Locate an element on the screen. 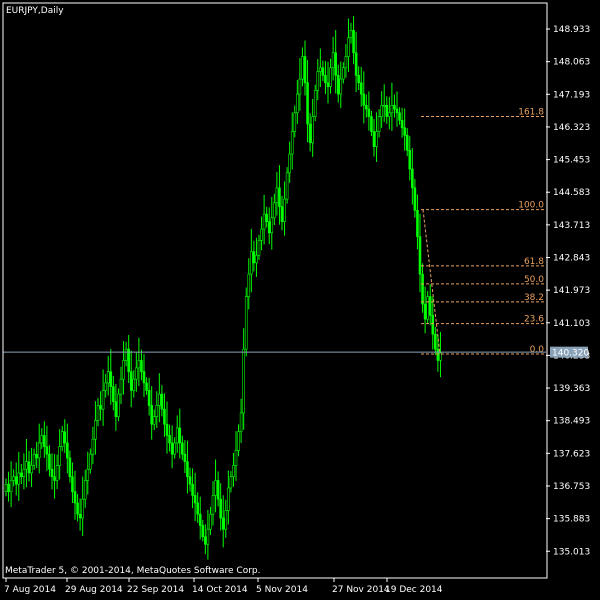  y-tick-label: 136.753 is located at coordinates (571, 487).